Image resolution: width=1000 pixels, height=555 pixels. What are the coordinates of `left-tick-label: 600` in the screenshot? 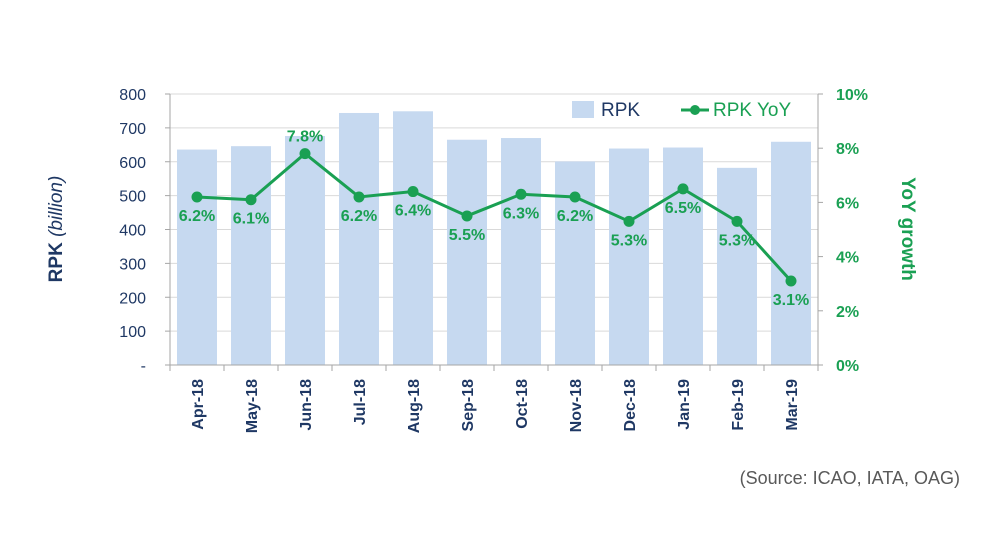 It's located at (132, 163).